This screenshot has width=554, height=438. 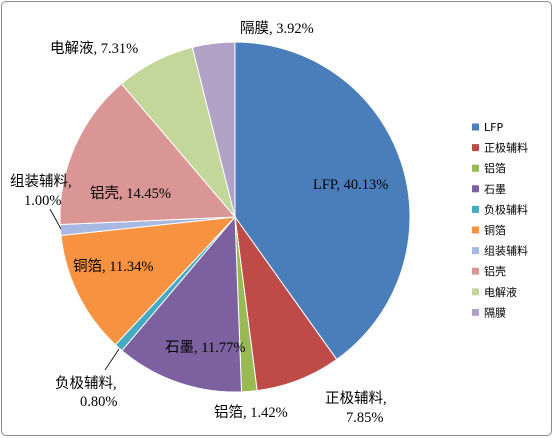 I want to click on legend-item: 电解液, so click(x=494, y=292).